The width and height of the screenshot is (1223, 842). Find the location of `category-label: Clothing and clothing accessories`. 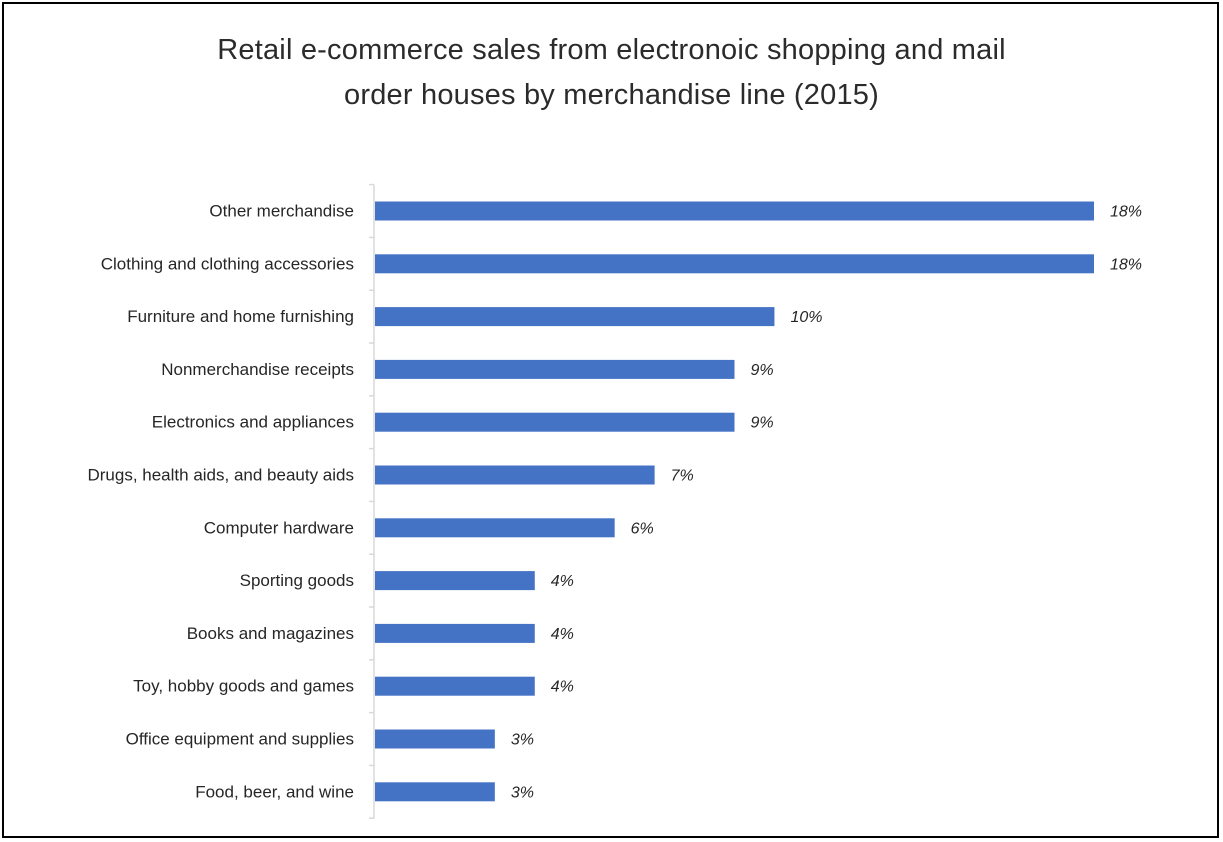

category-label: Clothing and clothing accessories is located at coordinates (227, 263).